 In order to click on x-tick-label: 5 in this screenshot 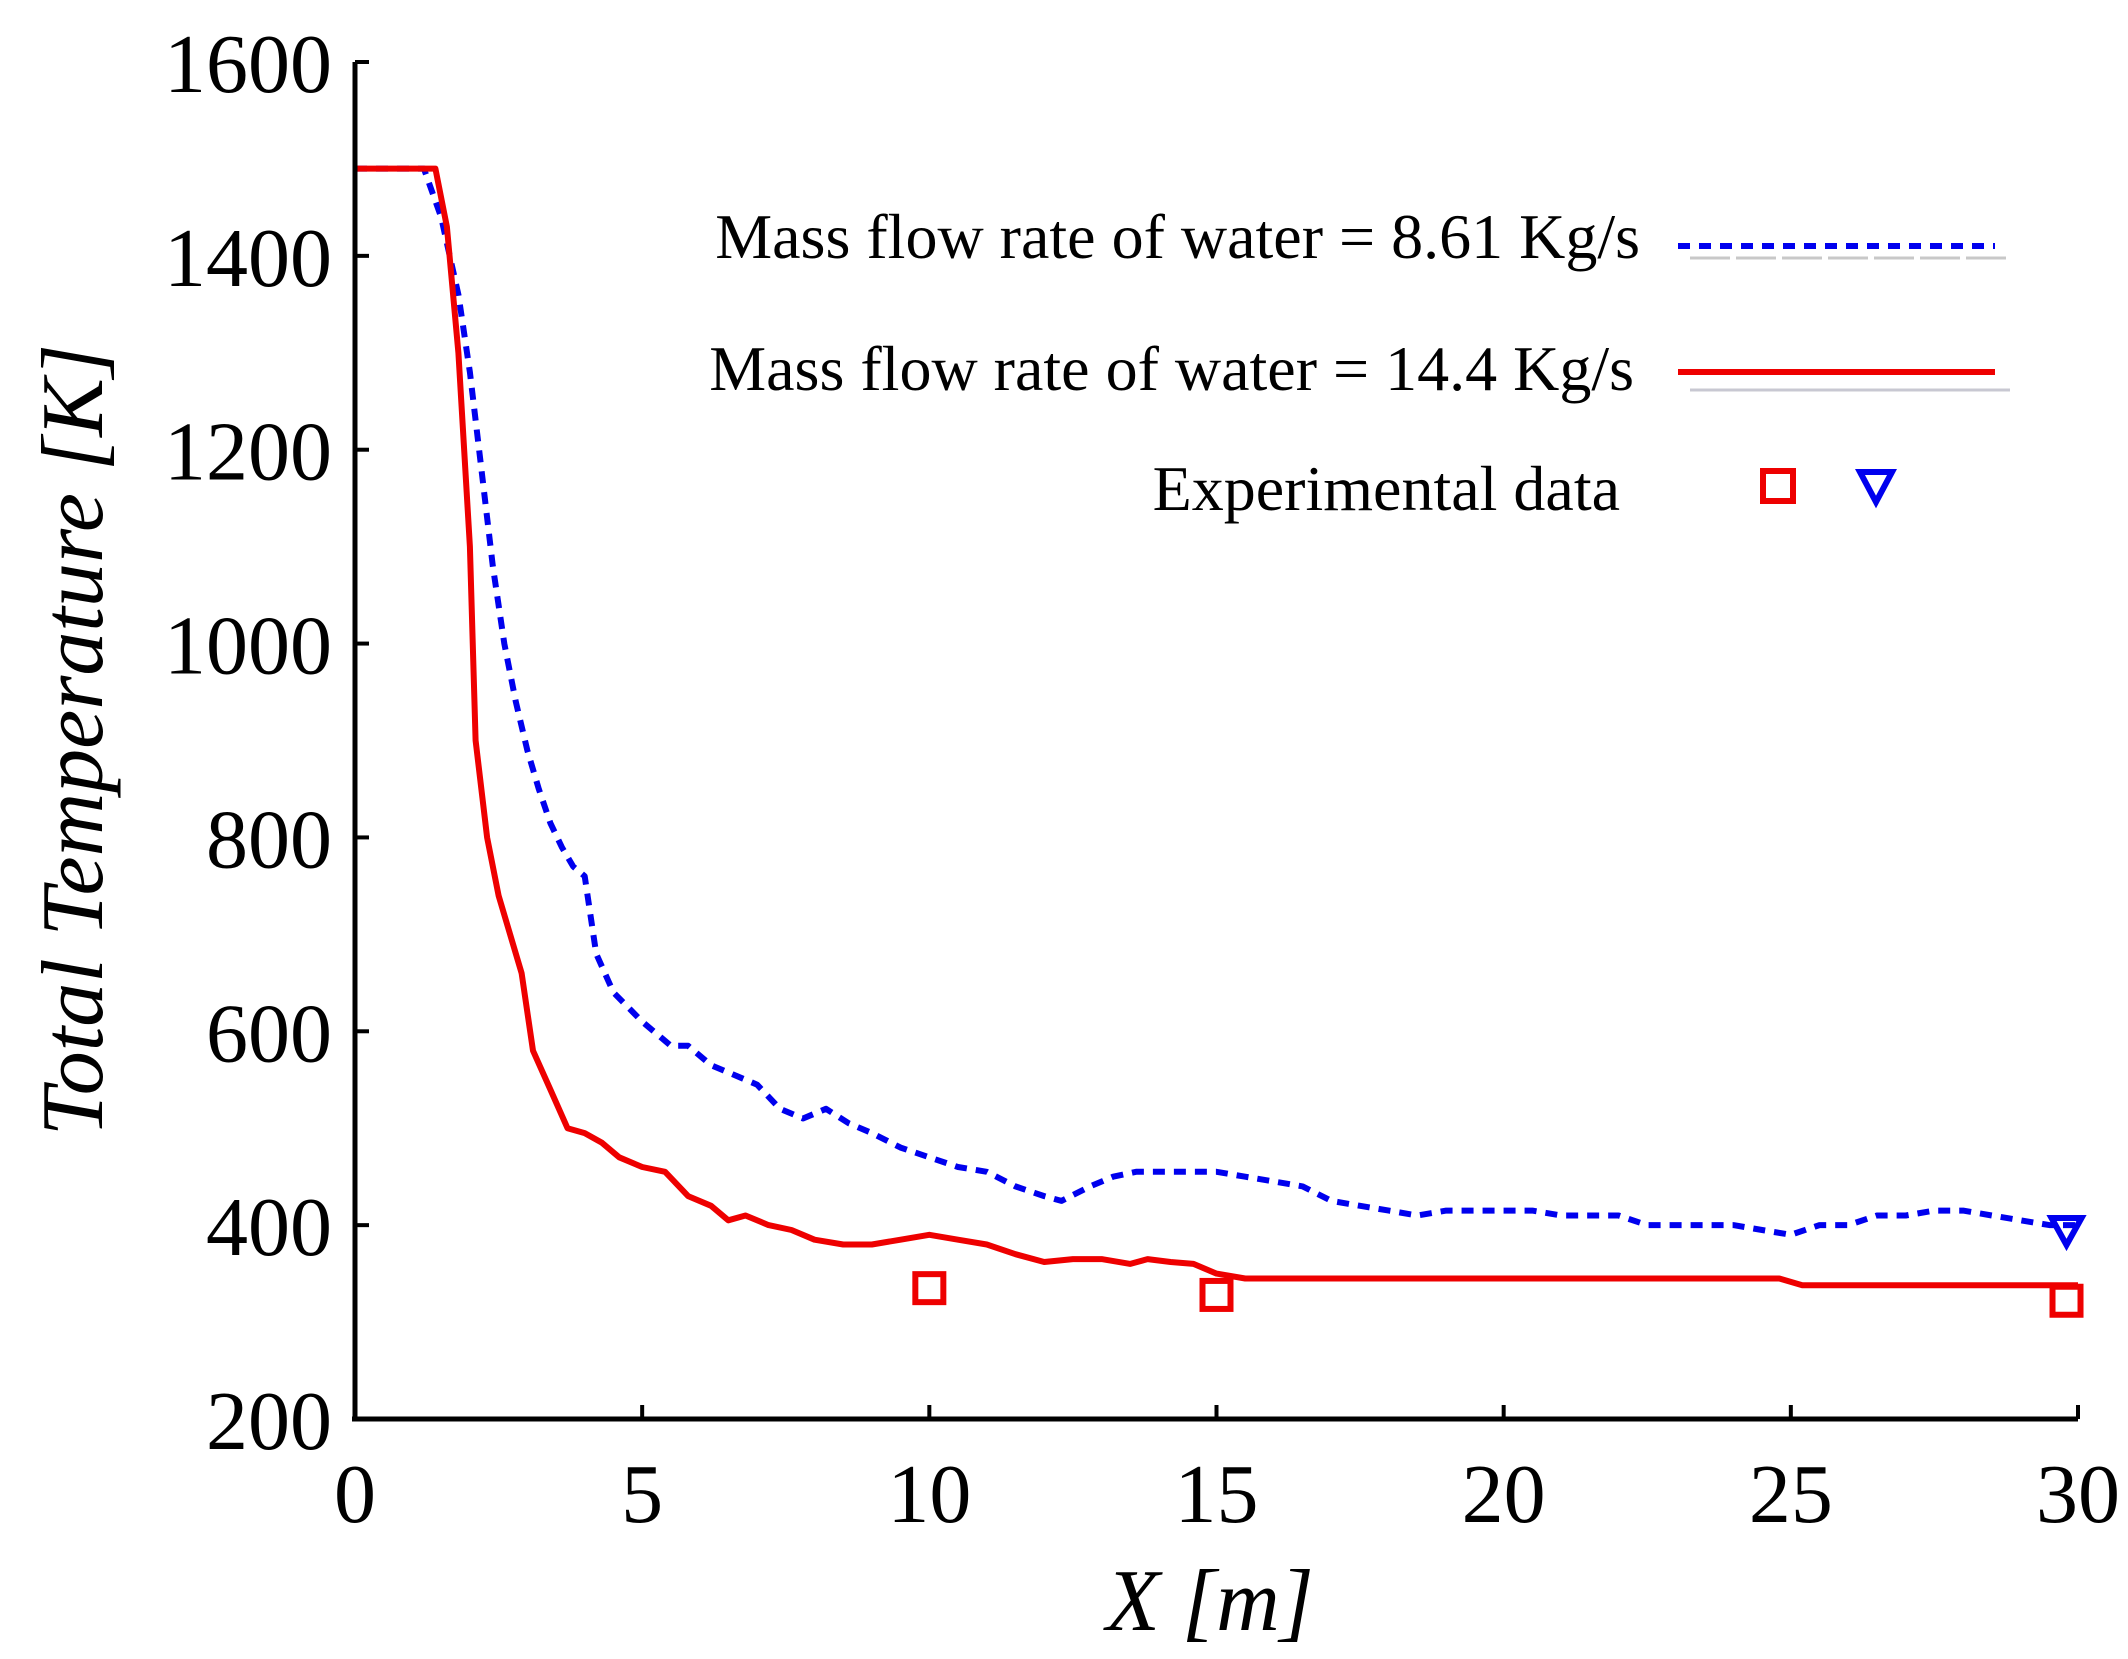, I will do `click(642, 1494)`.